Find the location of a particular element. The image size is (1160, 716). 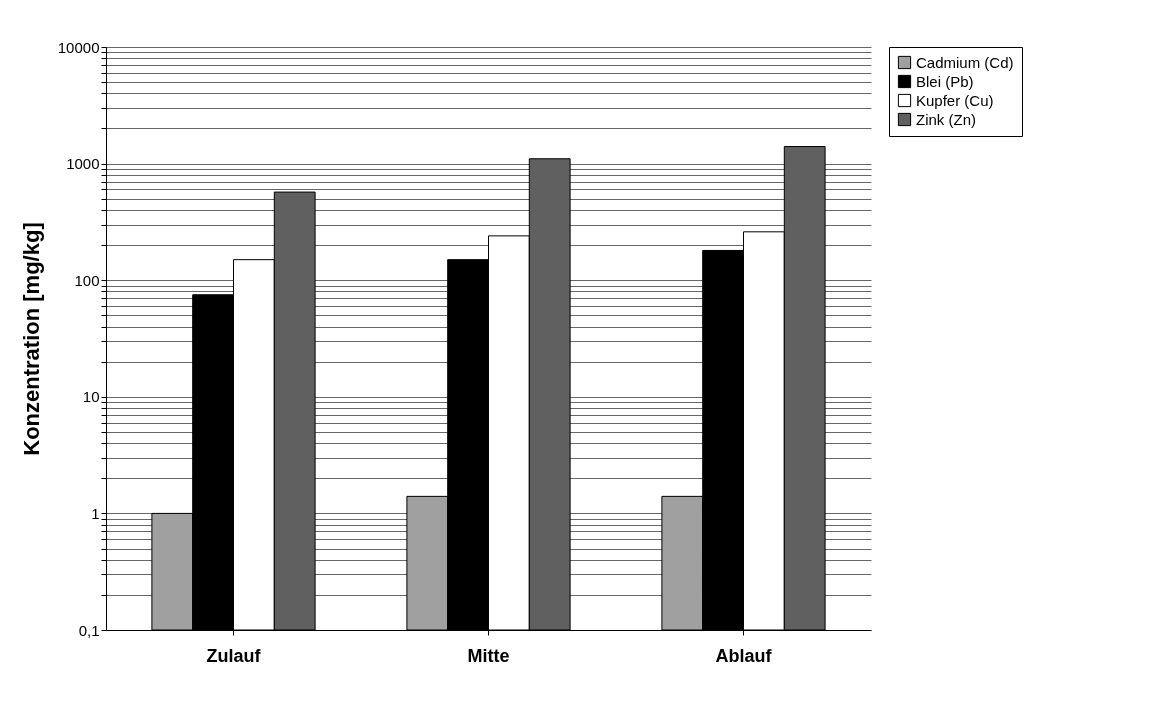

y-tick-label: 1000 is located at coordinates (83, 164).